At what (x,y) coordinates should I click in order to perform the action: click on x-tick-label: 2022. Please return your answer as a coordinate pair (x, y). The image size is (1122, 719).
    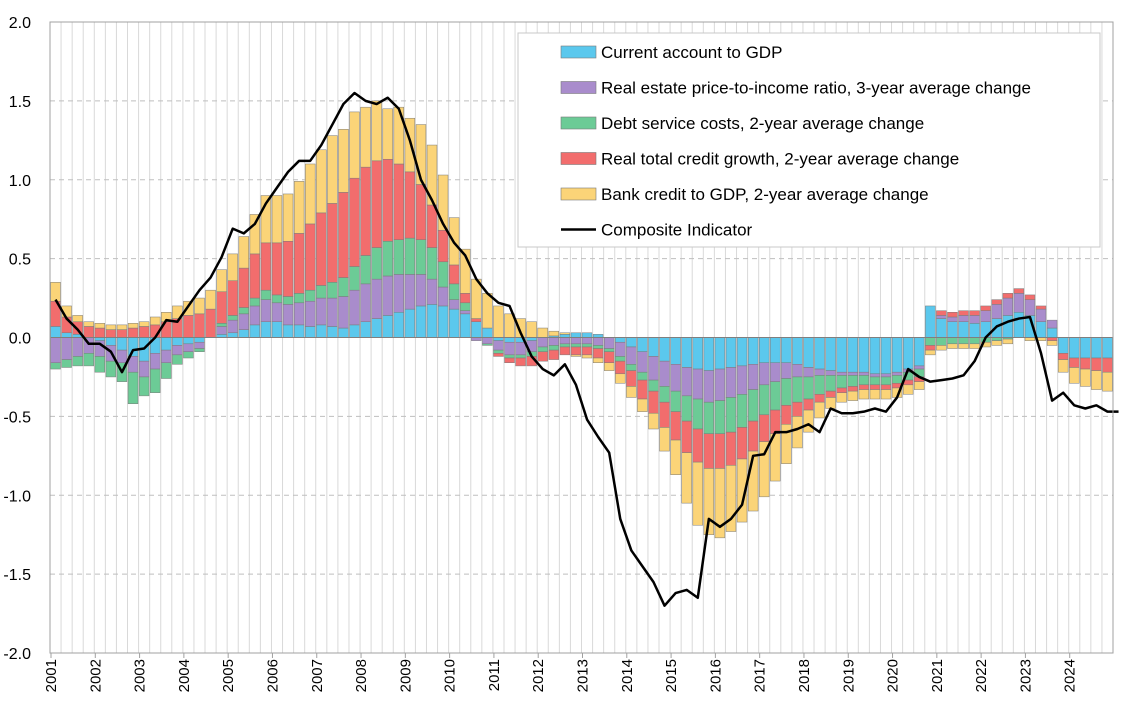
    Looking at the image, I should click on (981, 675).